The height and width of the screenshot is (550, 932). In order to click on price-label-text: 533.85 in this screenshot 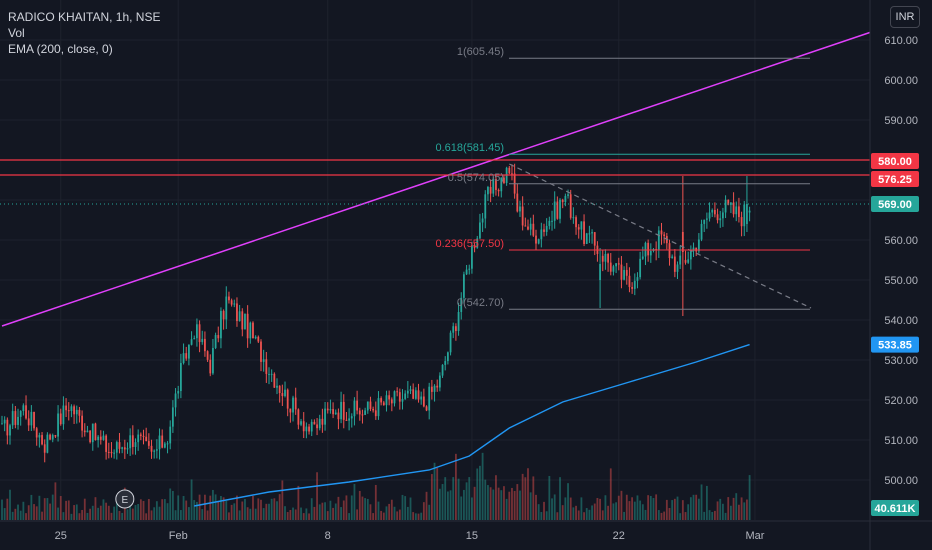, I will do `click(895, 346)`.